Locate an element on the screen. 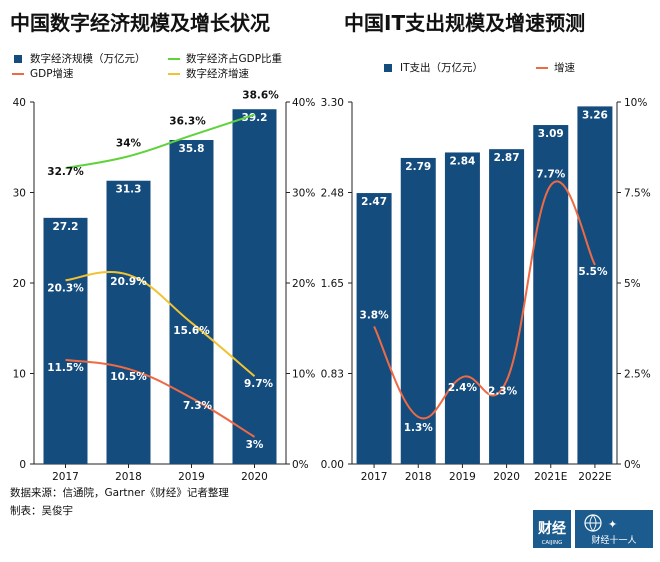 This screenshot has width=660, height=562. line-value-label: 9.7% is located at coordinates (259, 384).